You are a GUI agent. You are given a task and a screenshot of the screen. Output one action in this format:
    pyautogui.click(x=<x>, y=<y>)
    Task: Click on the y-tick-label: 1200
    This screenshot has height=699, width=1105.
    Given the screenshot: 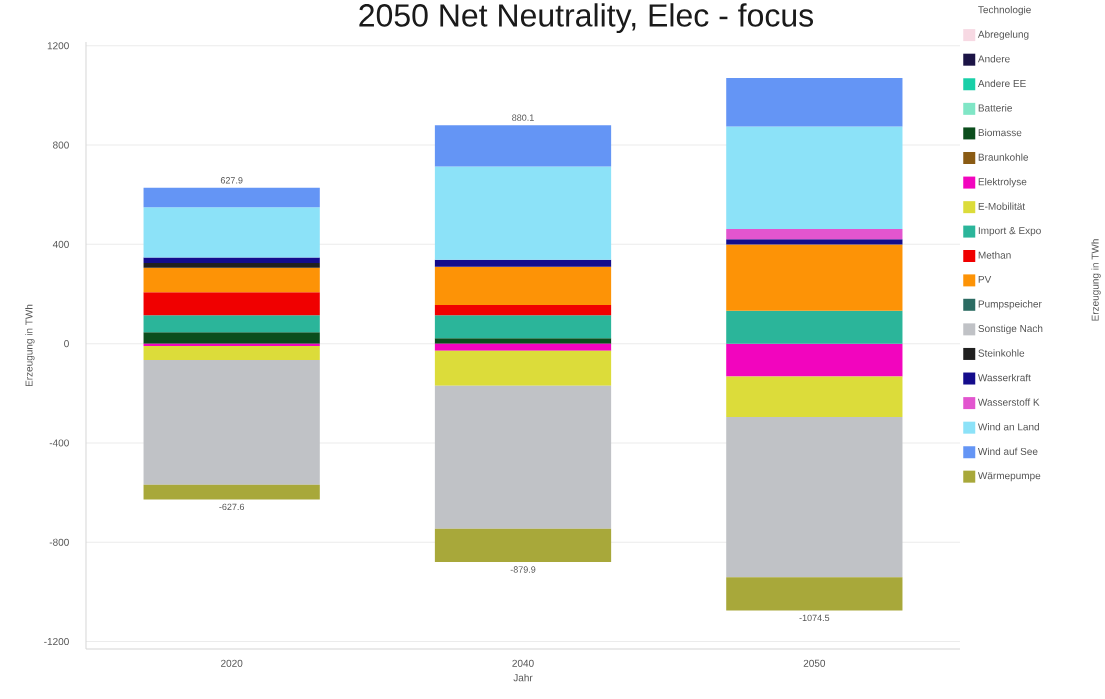 What is the action you would take?
    pyautogui.click(x=58, y=46)
    